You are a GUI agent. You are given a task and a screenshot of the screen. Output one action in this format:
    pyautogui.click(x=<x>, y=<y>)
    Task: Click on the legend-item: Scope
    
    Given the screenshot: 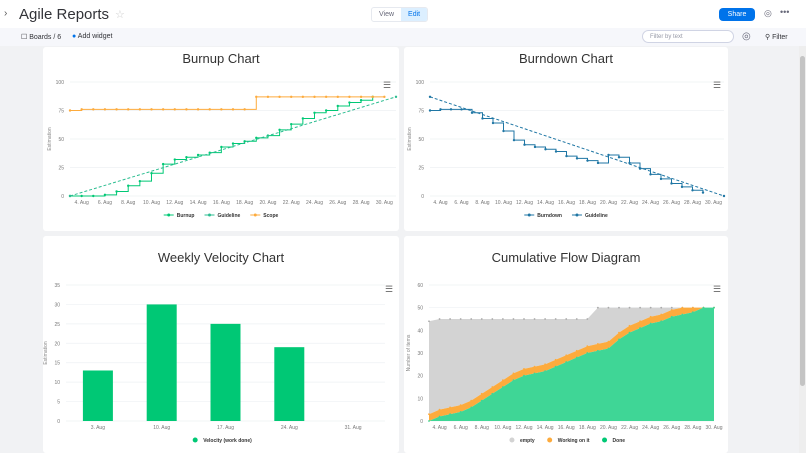 What is the action you would take?
    pyautogui.click(x=264, y=216)
    